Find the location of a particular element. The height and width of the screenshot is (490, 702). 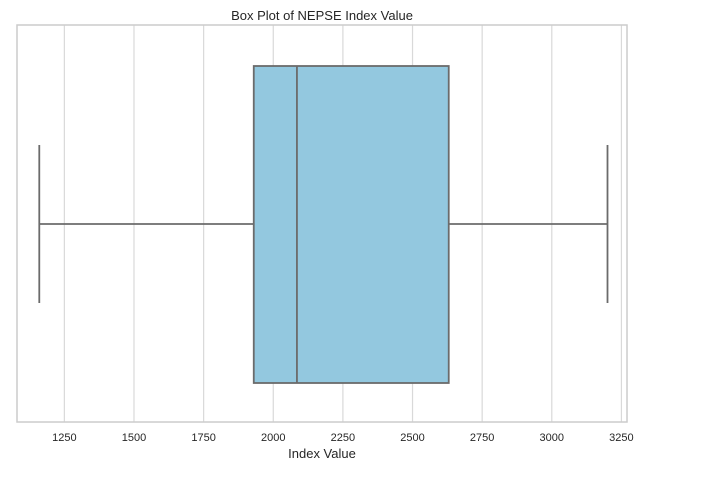

x-tick-label: 2000 is located at coordinates (273, 438).